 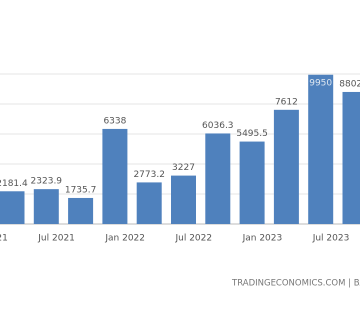 What do you see at coordinates (149, 175) in the screenshot?
I see `value-label: 2773.2` at bounding box center [149, 175].